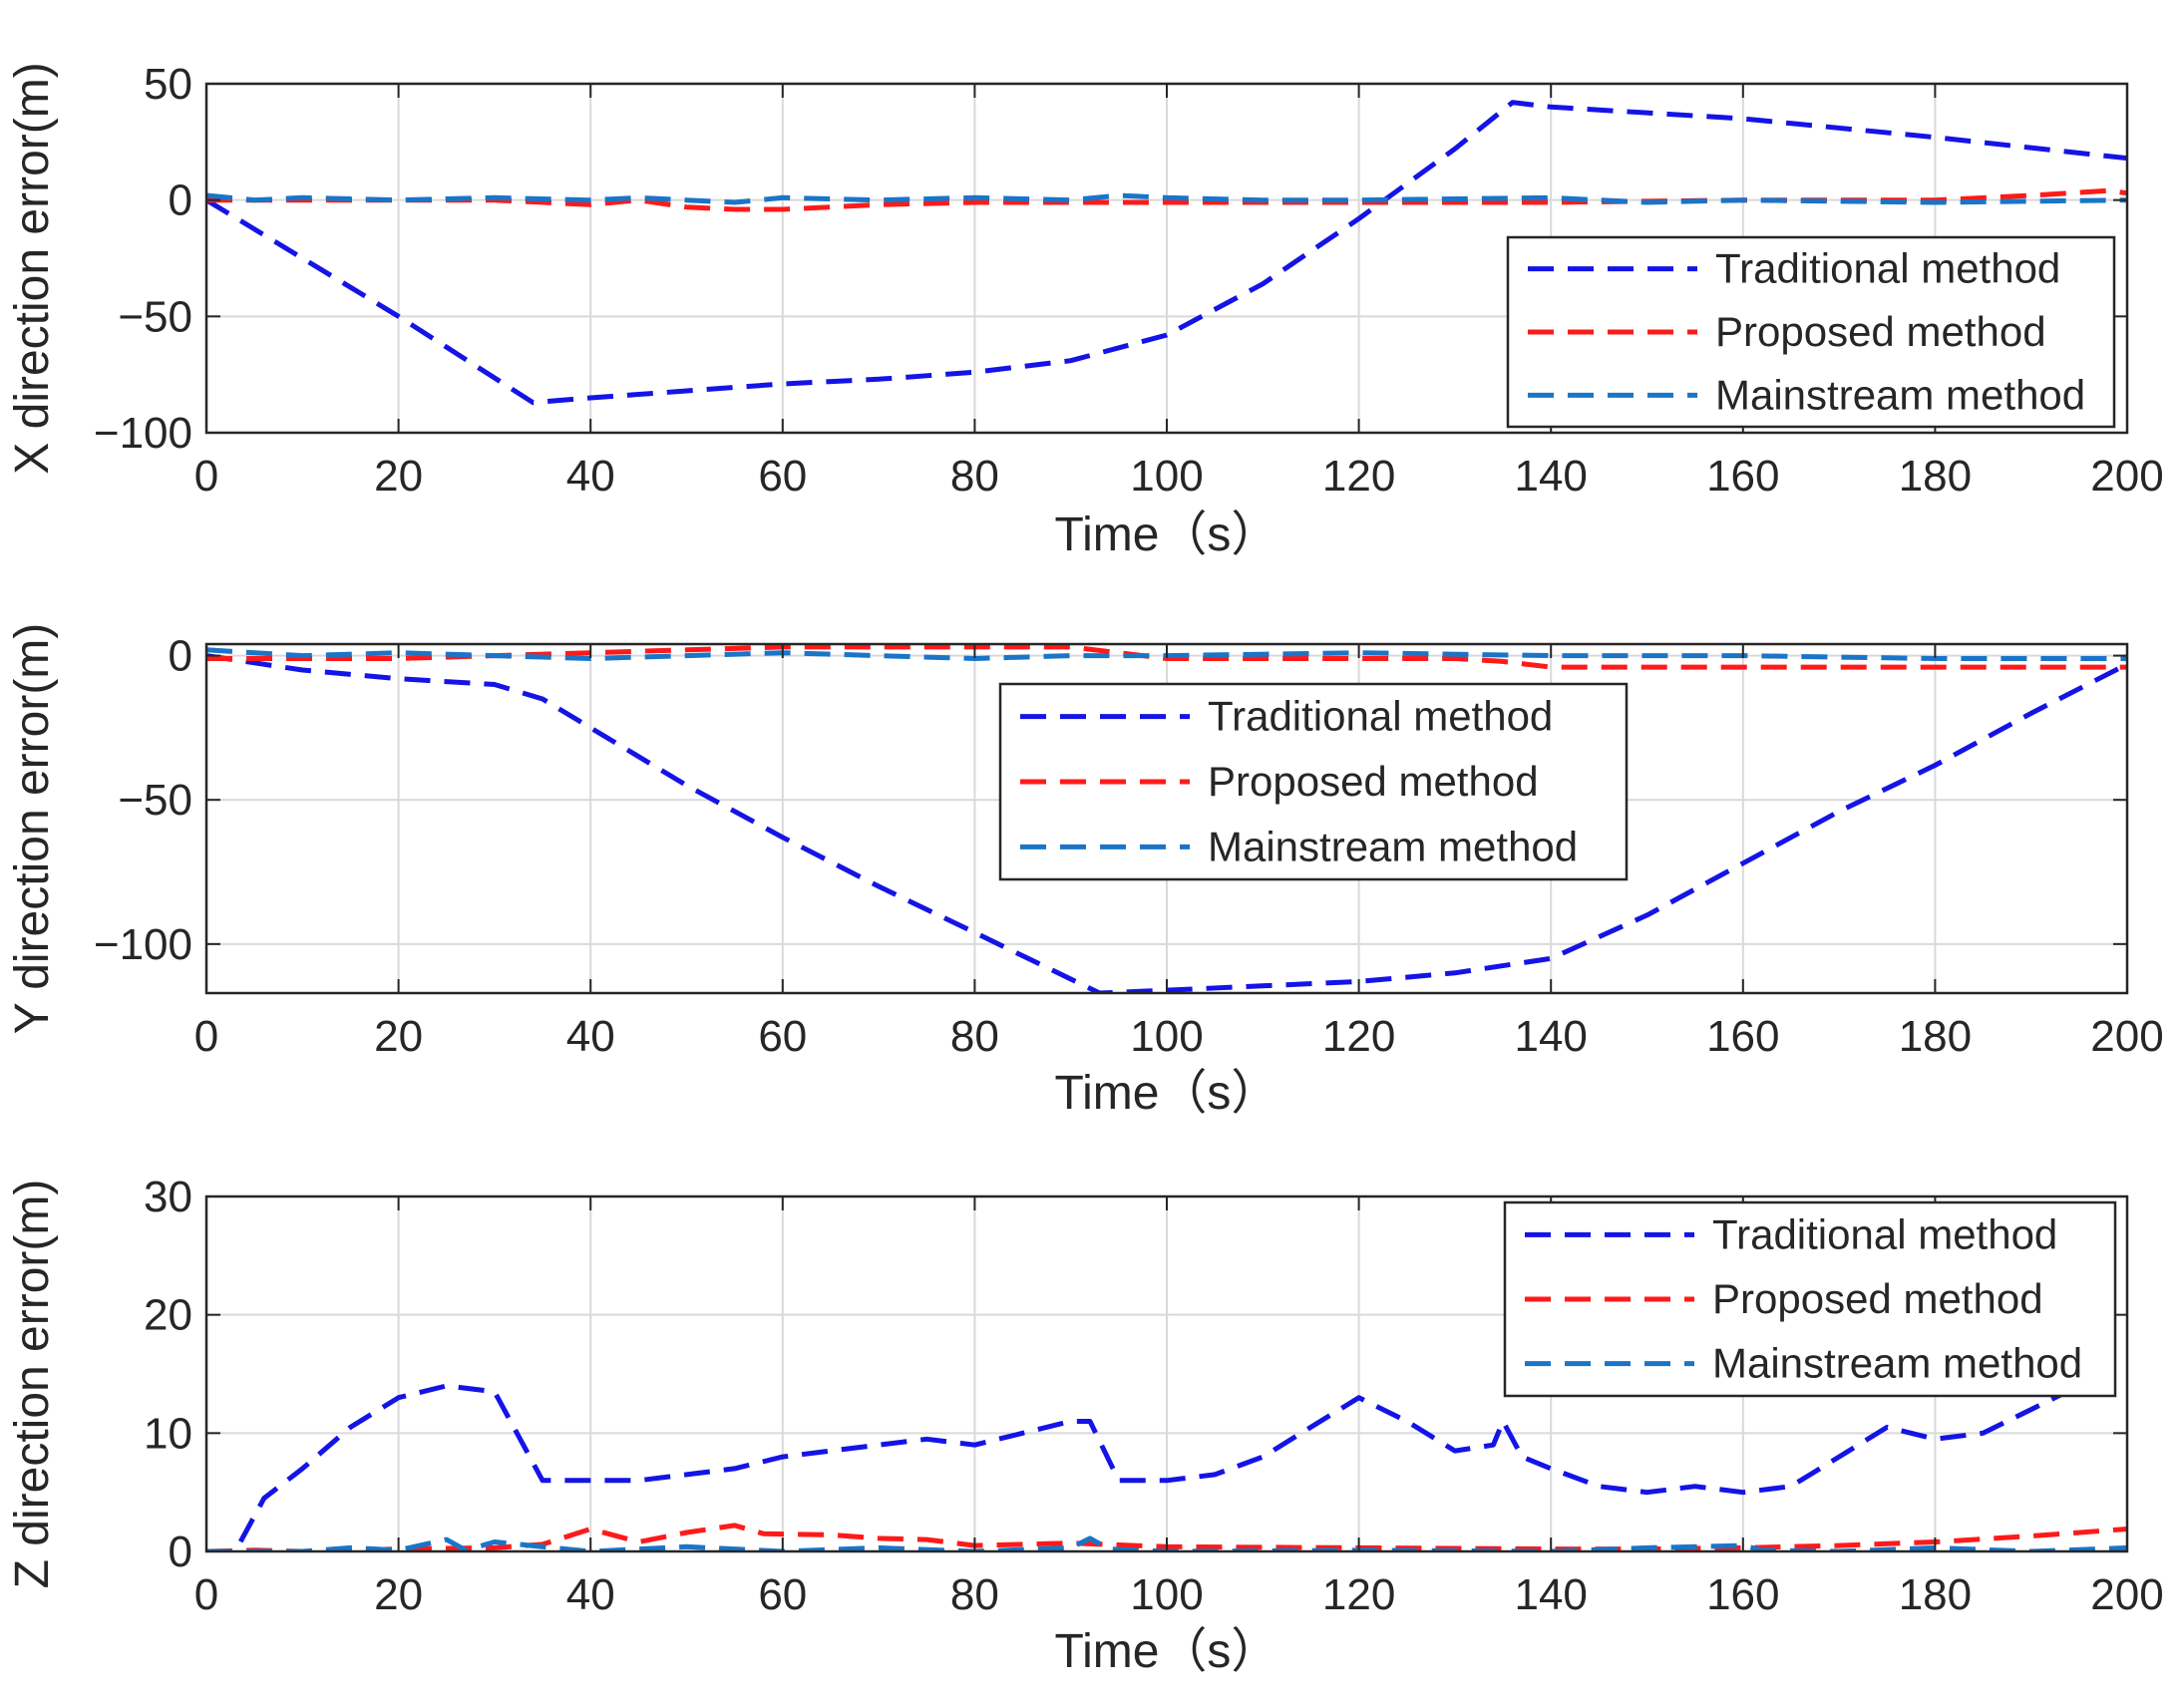 The image size is (2184, 1701). I want to click on y-tick-label: 30, so click(168, 1197).